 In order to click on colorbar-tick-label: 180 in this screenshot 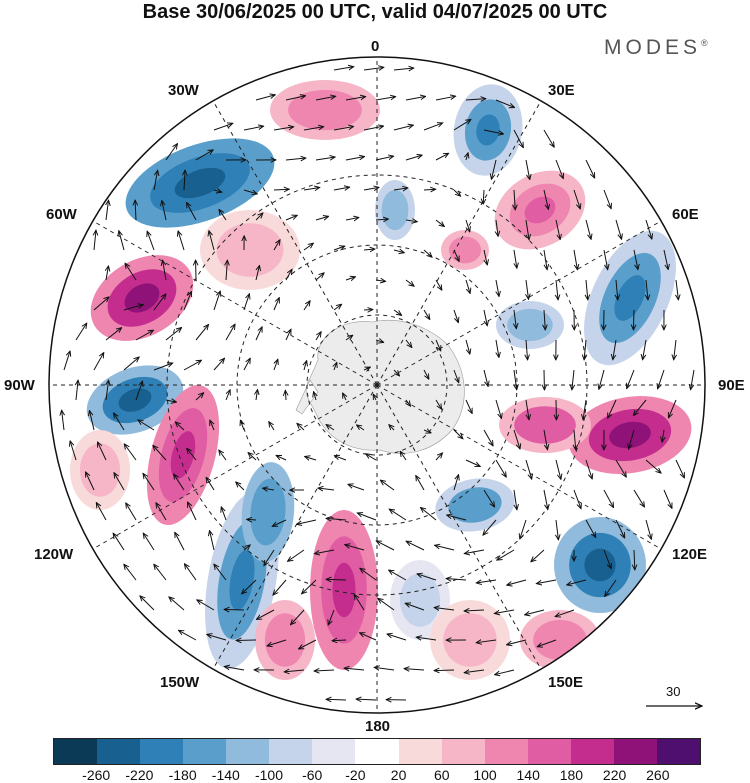, I will do `click(571, 775)`.